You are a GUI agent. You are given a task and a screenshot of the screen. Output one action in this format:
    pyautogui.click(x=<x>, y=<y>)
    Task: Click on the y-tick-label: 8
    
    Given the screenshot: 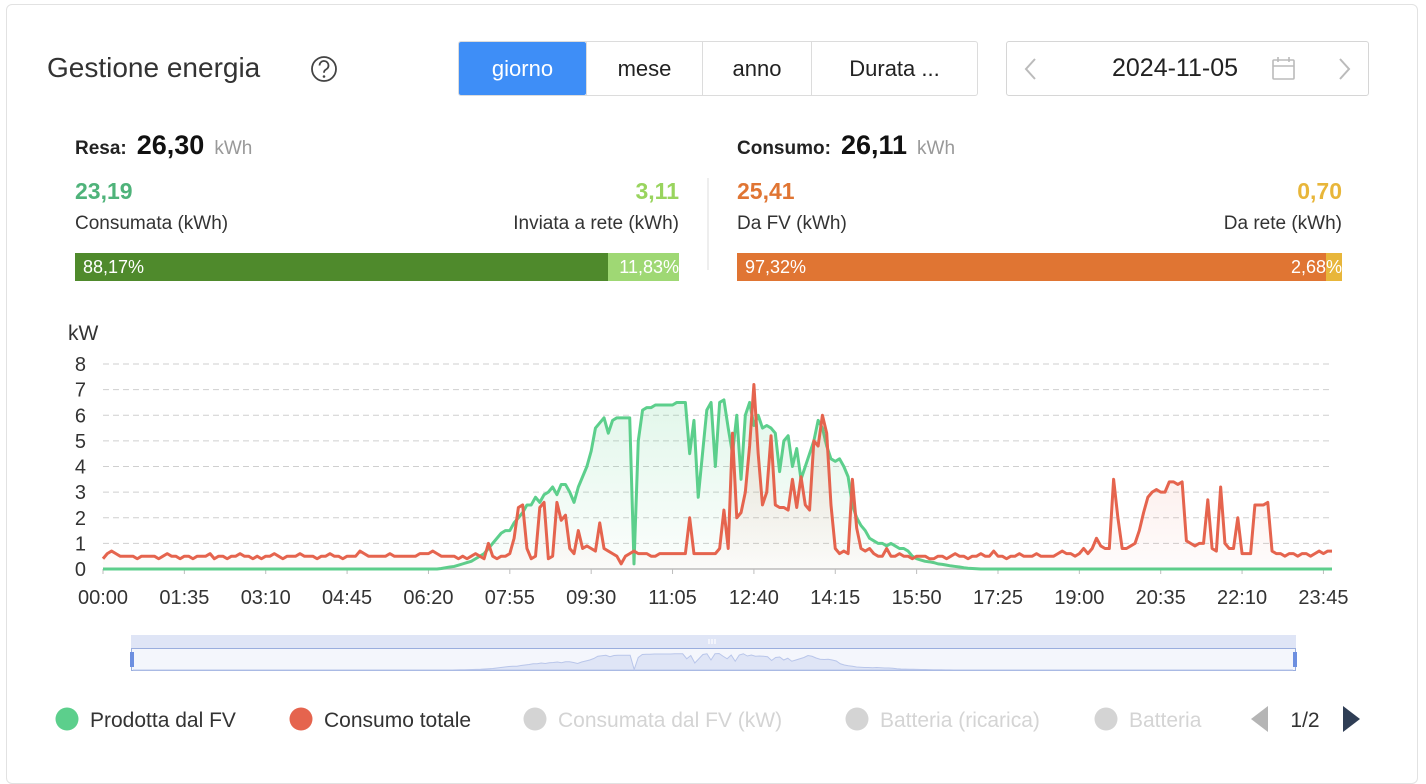 What is the action you would take?
    pyautogui.click(x=80, y=365)
    